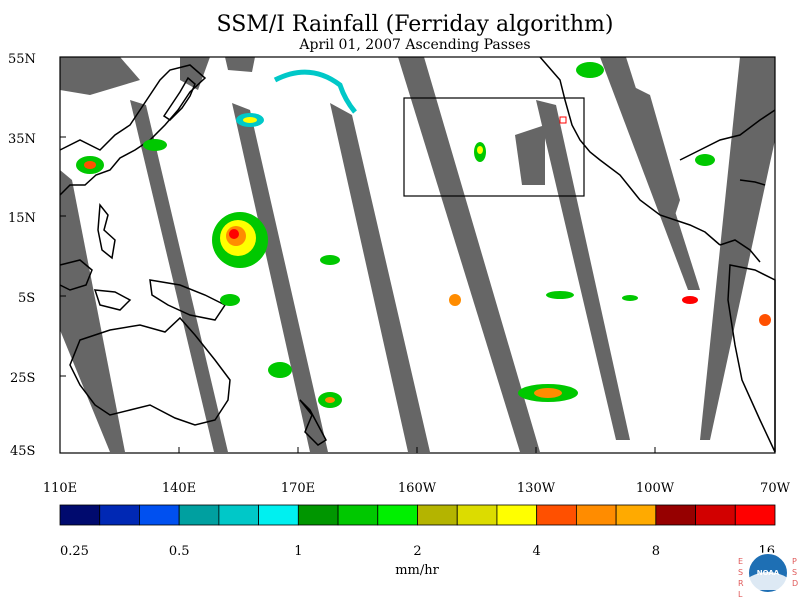 This screenshot has height=600, width=800. I want to click on lat-label: 45S, so click(22, 451).